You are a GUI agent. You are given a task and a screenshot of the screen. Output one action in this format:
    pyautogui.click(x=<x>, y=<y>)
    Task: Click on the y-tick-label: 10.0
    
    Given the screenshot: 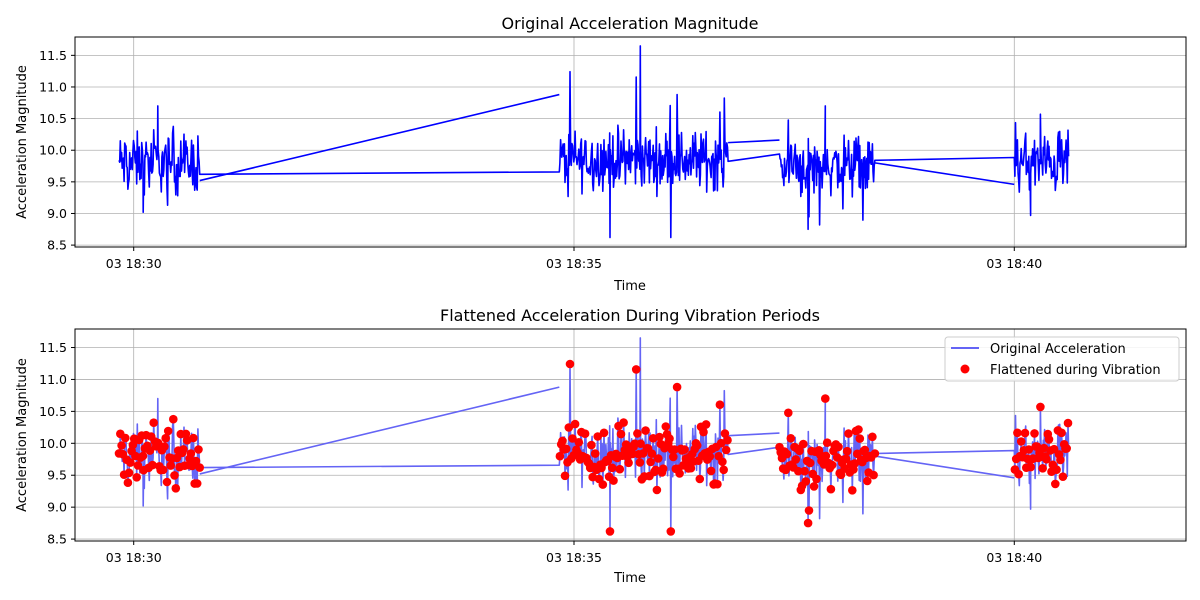 What is the action you would take?
    pyautogui.click(x=53, y=443)
    